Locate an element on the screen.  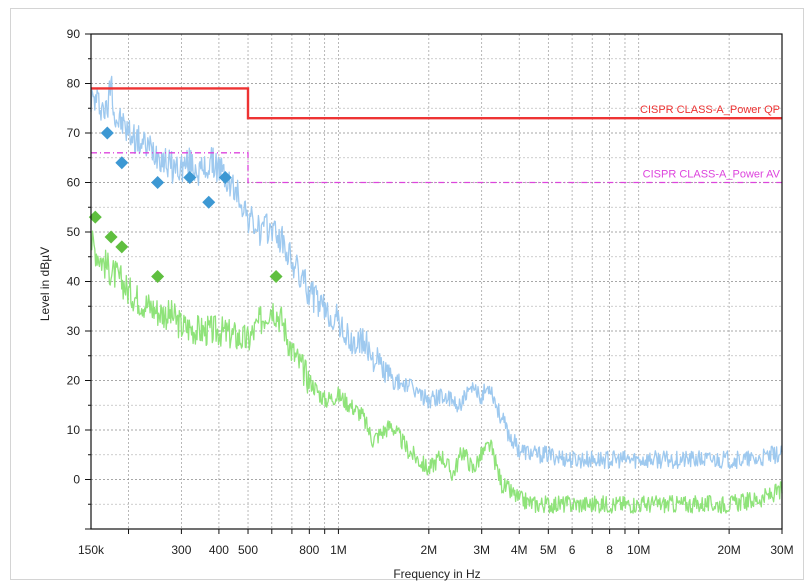
x-tick-label: 8 is located at coordinates (609, 550).